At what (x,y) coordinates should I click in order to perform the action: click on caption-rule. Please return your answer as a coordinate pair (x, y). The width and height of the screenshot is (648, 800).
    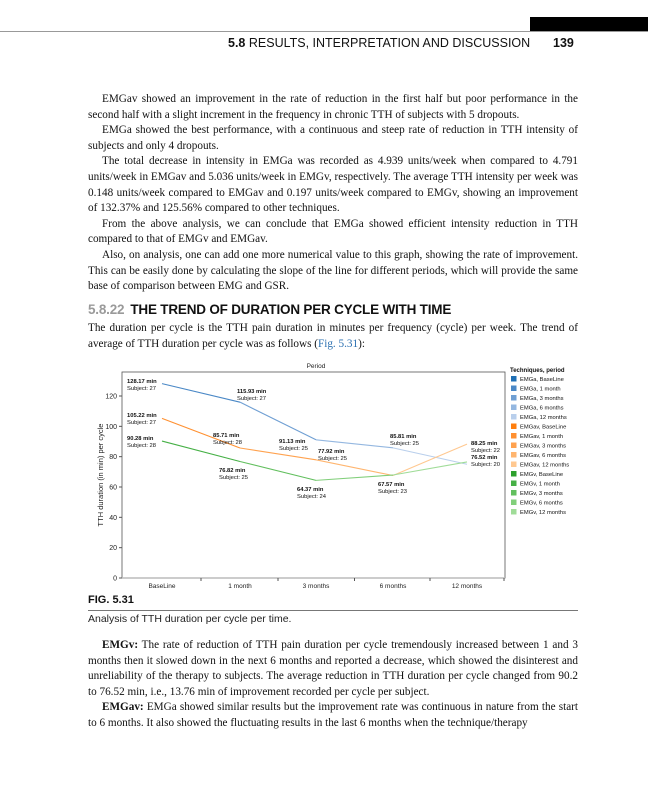
    Looking at the image, I should click on (333, 610).